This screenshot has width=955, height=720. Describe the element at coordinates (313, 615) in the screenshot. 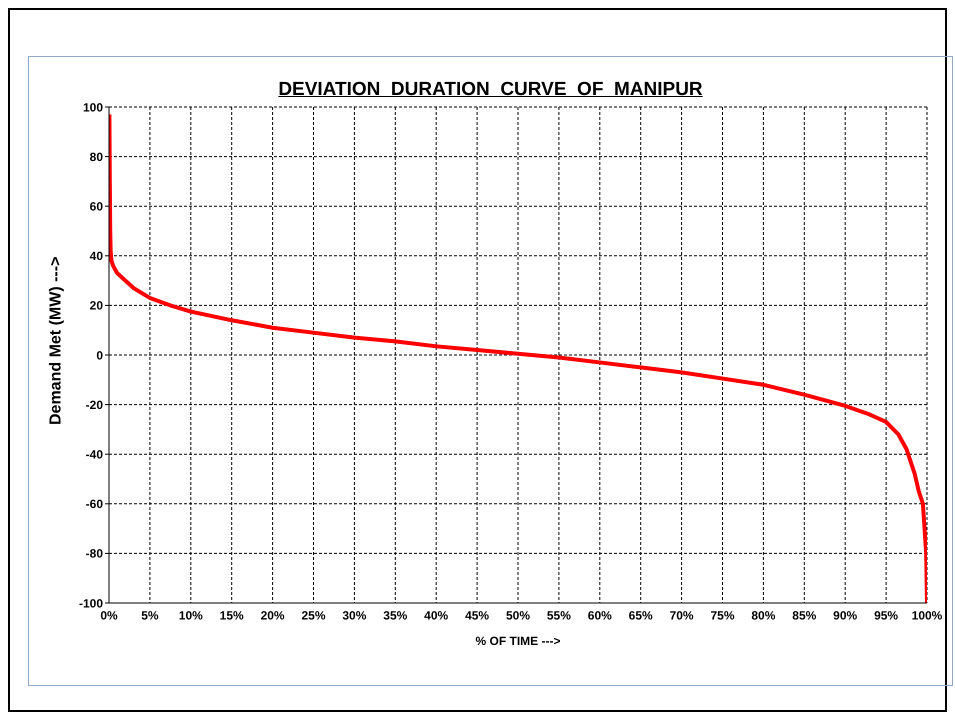

I see `x-tick-label: 25%` at that location.